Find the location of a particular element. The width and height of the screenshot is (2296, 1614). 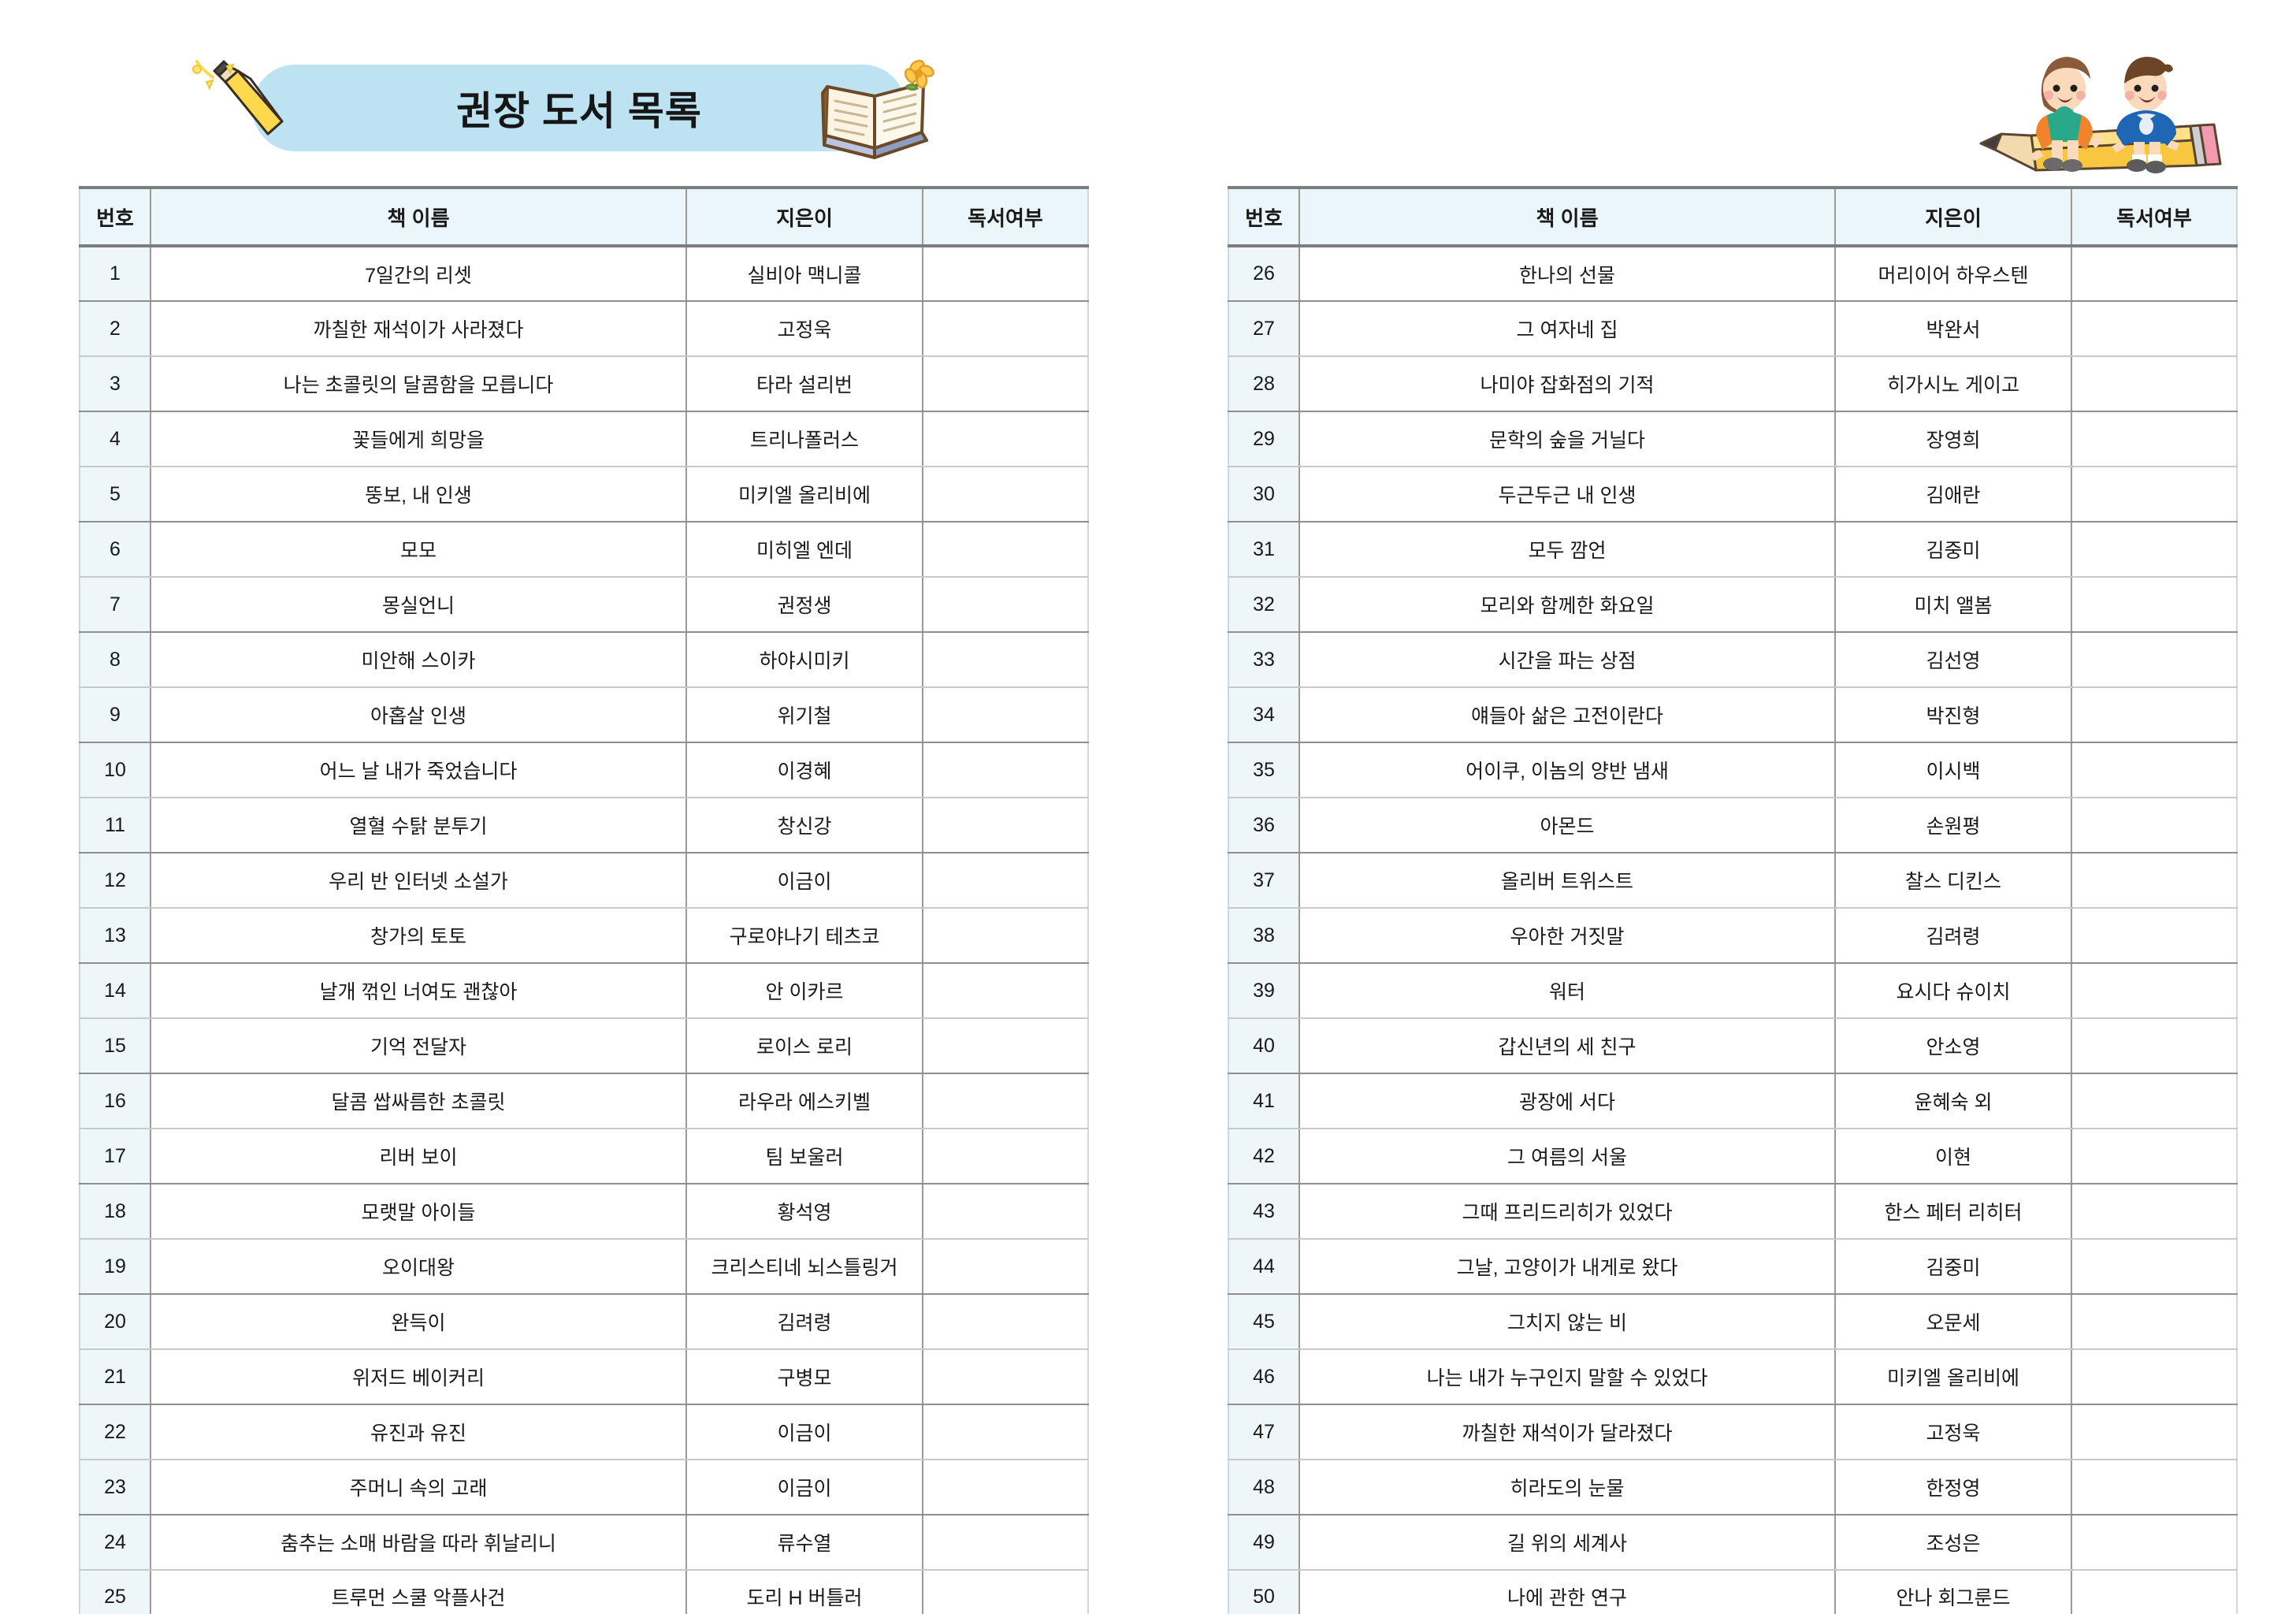

table-row: 9 아홉살 인생 위기철 is located at coordinates (584, 714).